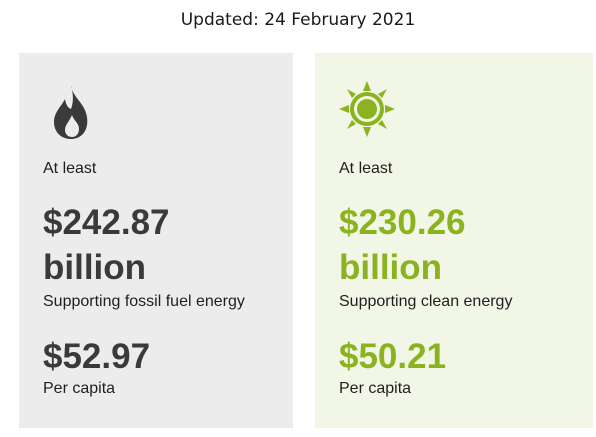 The image size is (596, 437). I want to click on fossil-per-capita-value: $52.97, so click(97, 356).